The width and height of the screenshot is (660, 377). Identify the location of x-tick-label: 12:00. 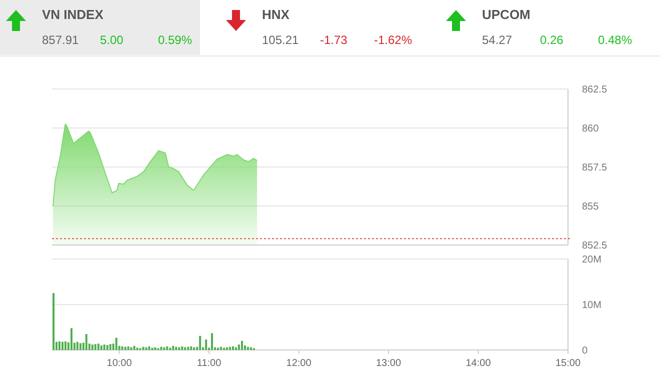
(299, 363).